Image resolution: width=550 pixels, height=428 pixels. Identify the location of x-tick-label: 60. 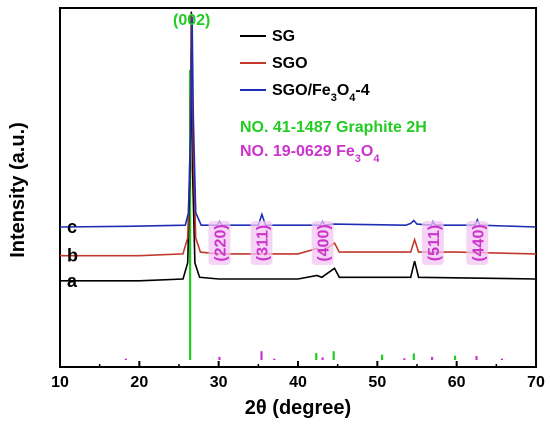
(457, 382).